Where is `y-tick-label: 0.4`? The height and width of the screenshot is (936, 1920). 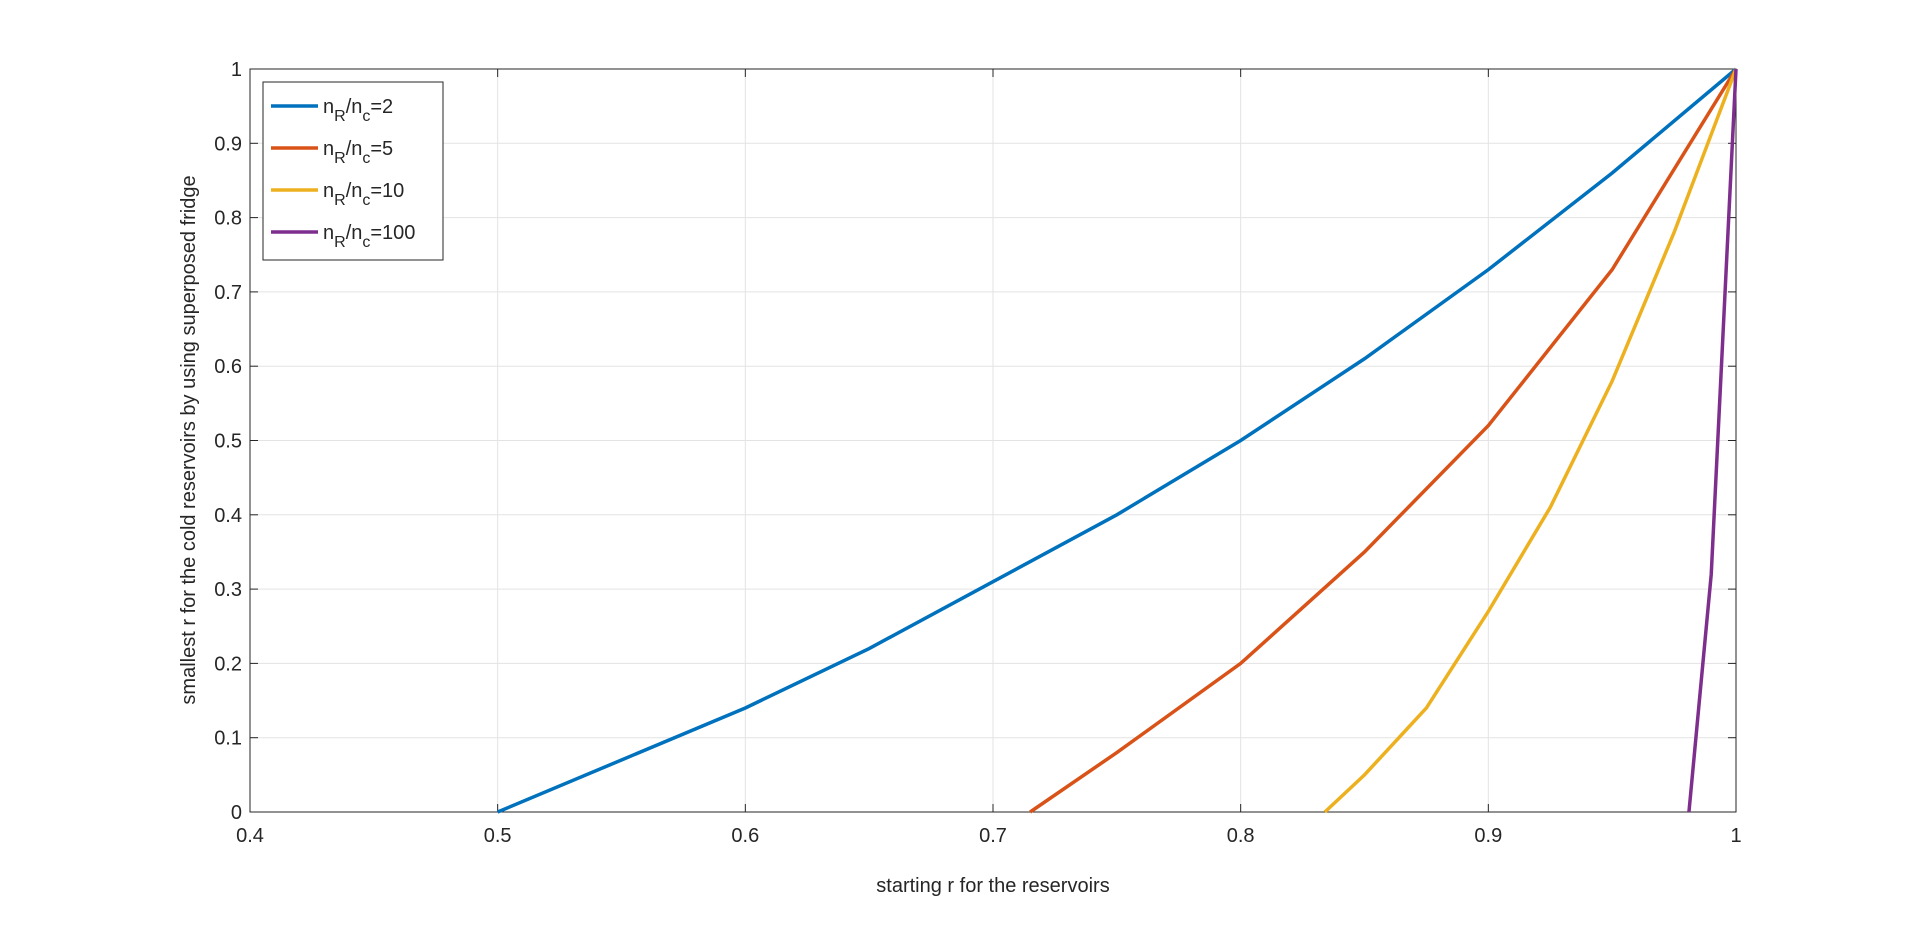 y-tick-label: 0.4 is located at coordinates (228, 516).